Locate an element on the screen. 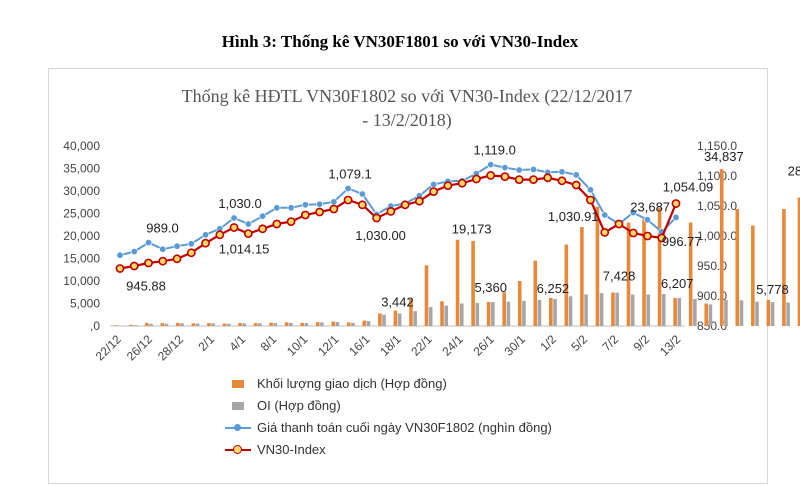 This screenshot has height=486, width=800. legend-key-vn30-index is located at coordinates (238, 450).